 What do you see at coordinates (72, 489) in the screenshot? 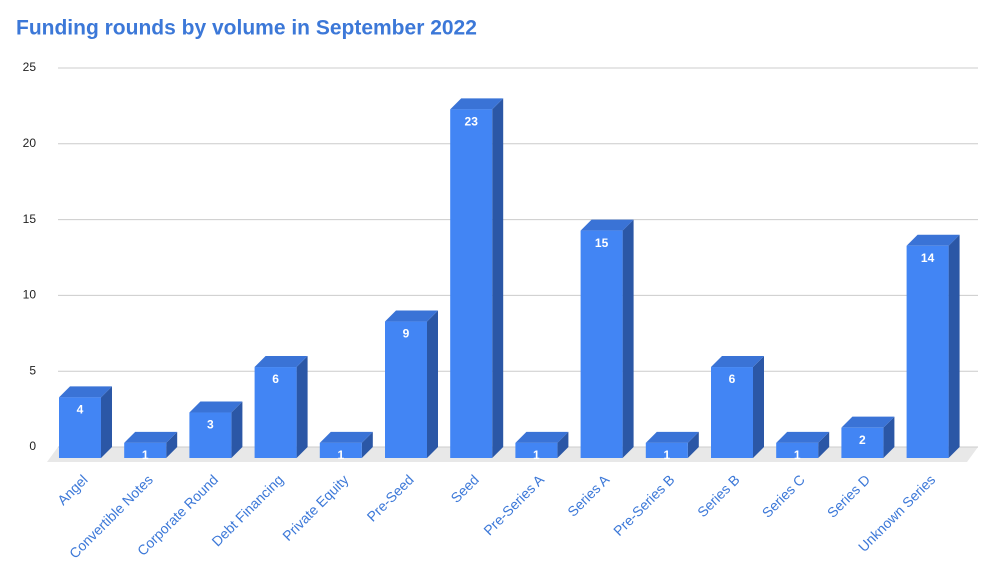
I see `x-tick-label: Angel` at bounding box center [72, 489].